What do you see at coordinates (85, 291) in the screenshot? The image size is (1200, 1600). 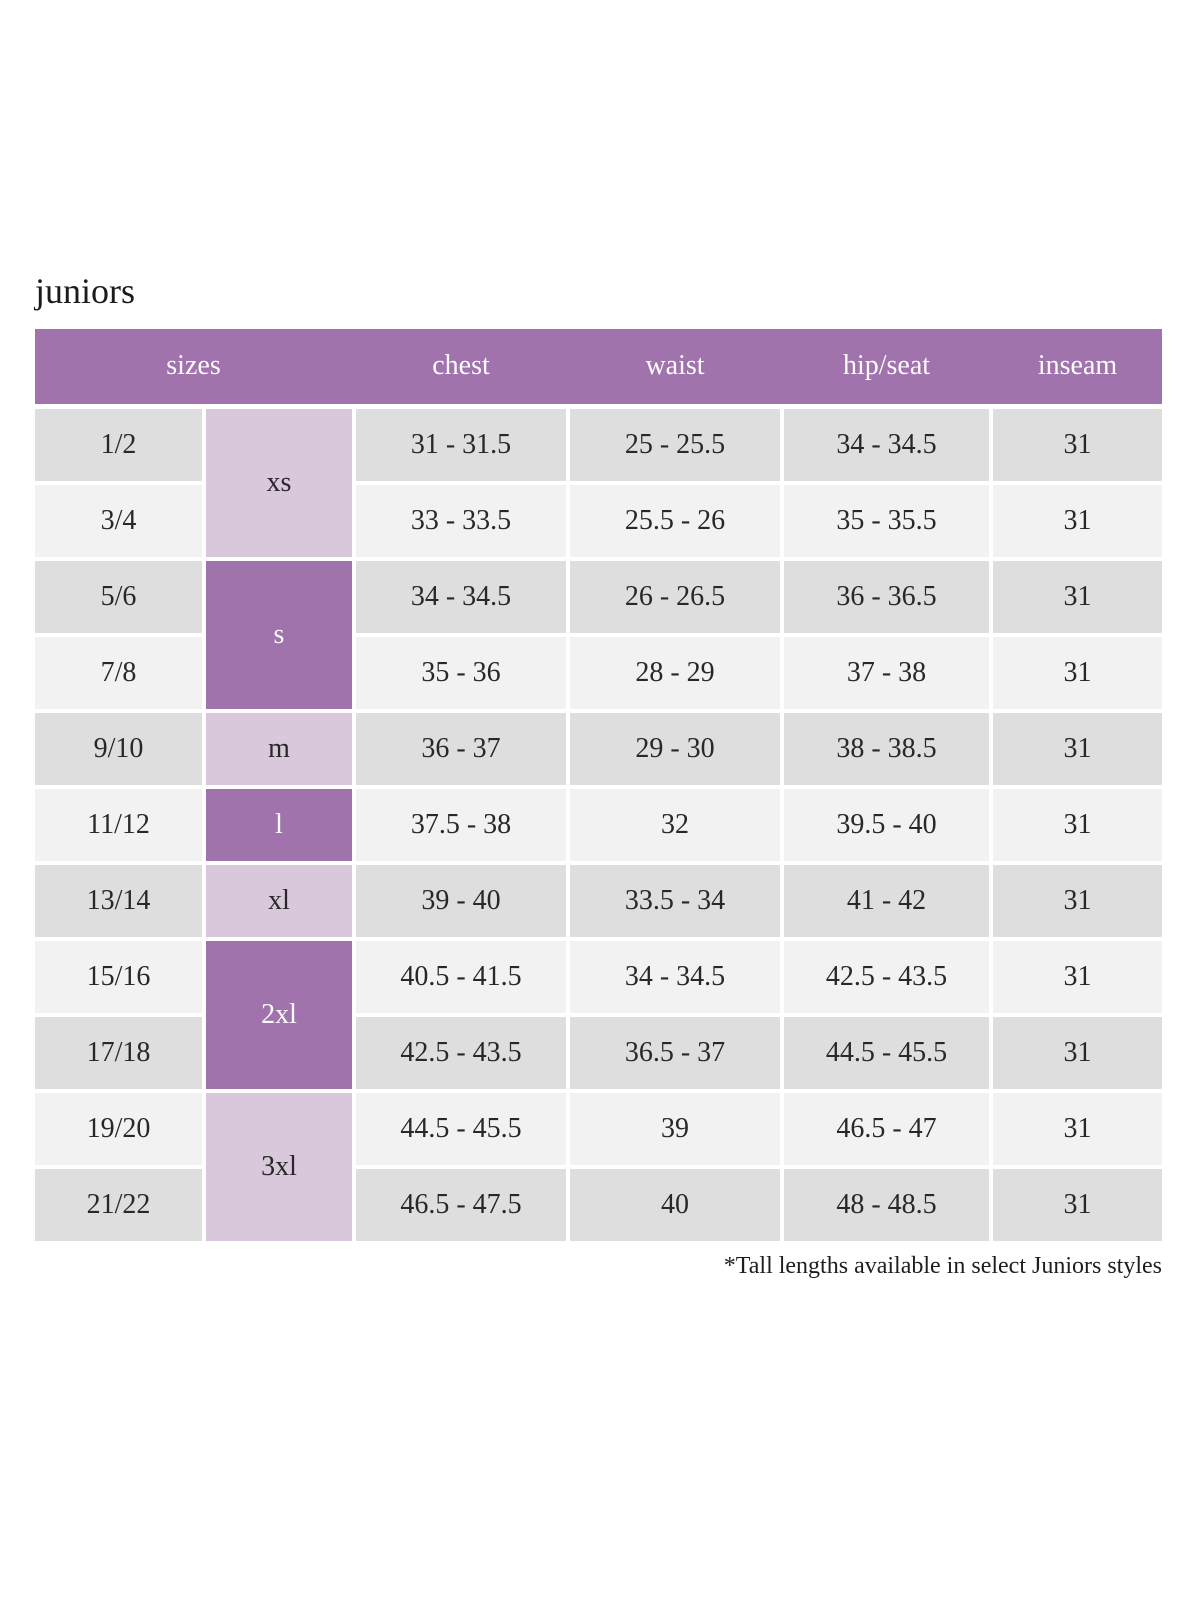 I see `page-title: juniors` at bounding box center [85, 291].